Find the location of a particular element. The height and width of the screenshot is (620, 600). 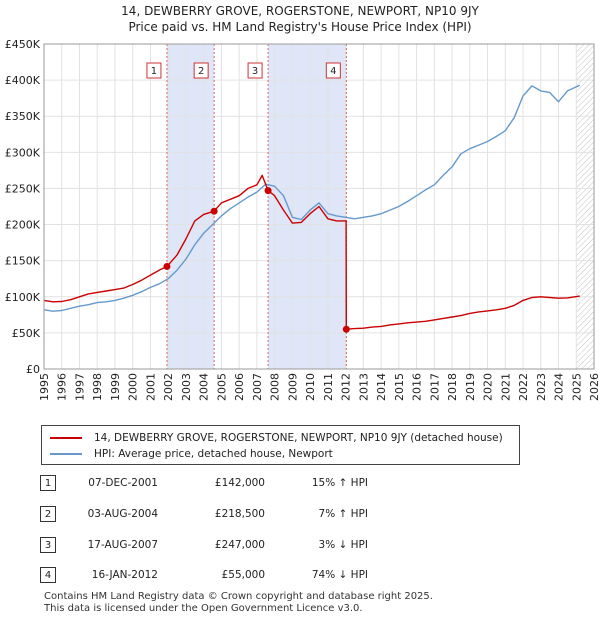

x-tick-label: 2014 is located at coordinates (381, 387).